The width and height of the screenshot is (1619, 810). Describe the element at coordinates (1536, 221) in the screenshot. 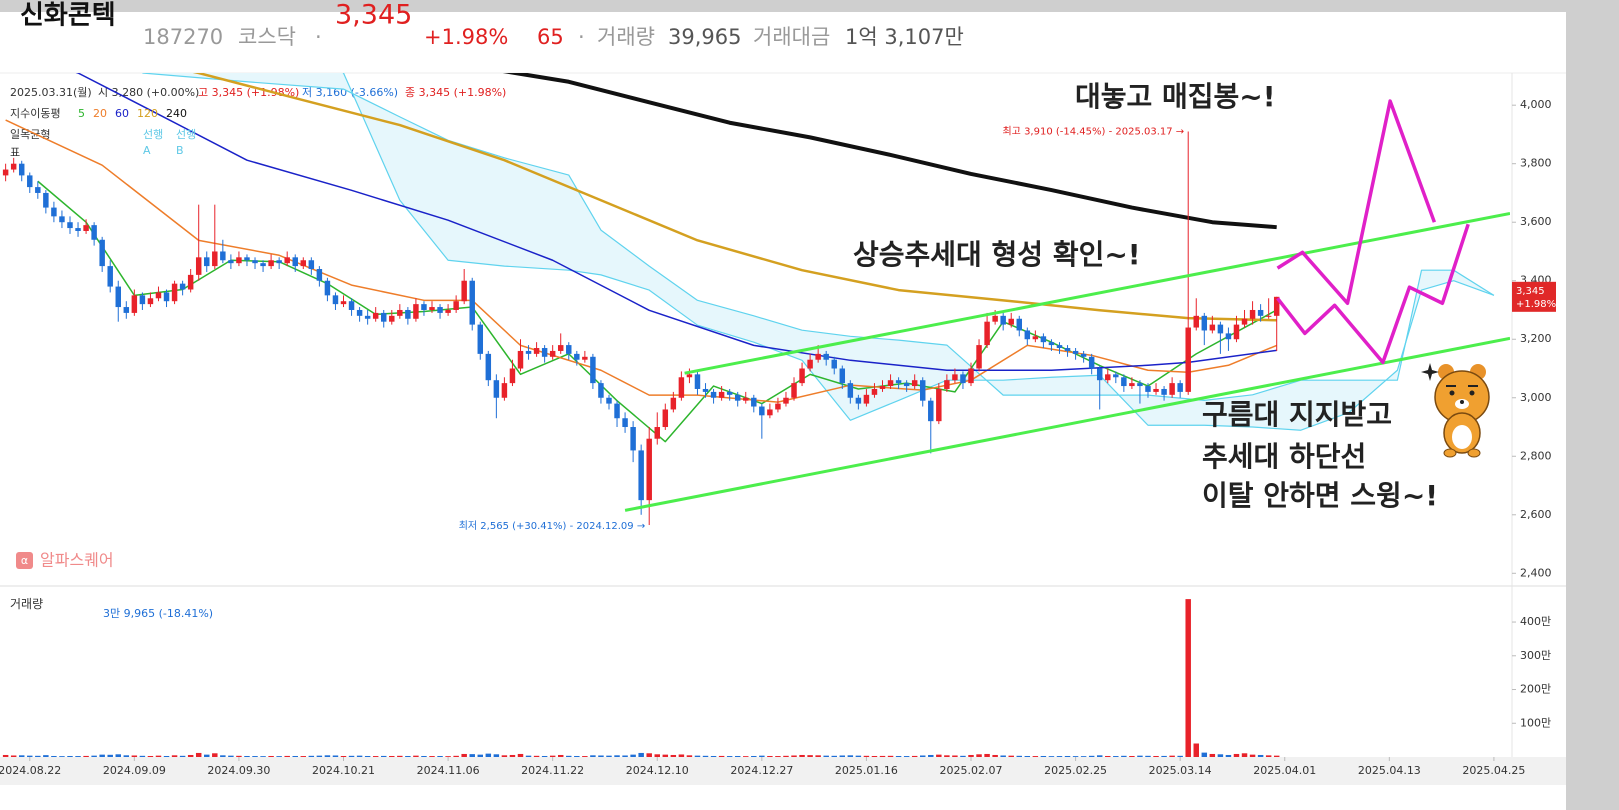

I see `y-tick-label: 3,600` at that location.